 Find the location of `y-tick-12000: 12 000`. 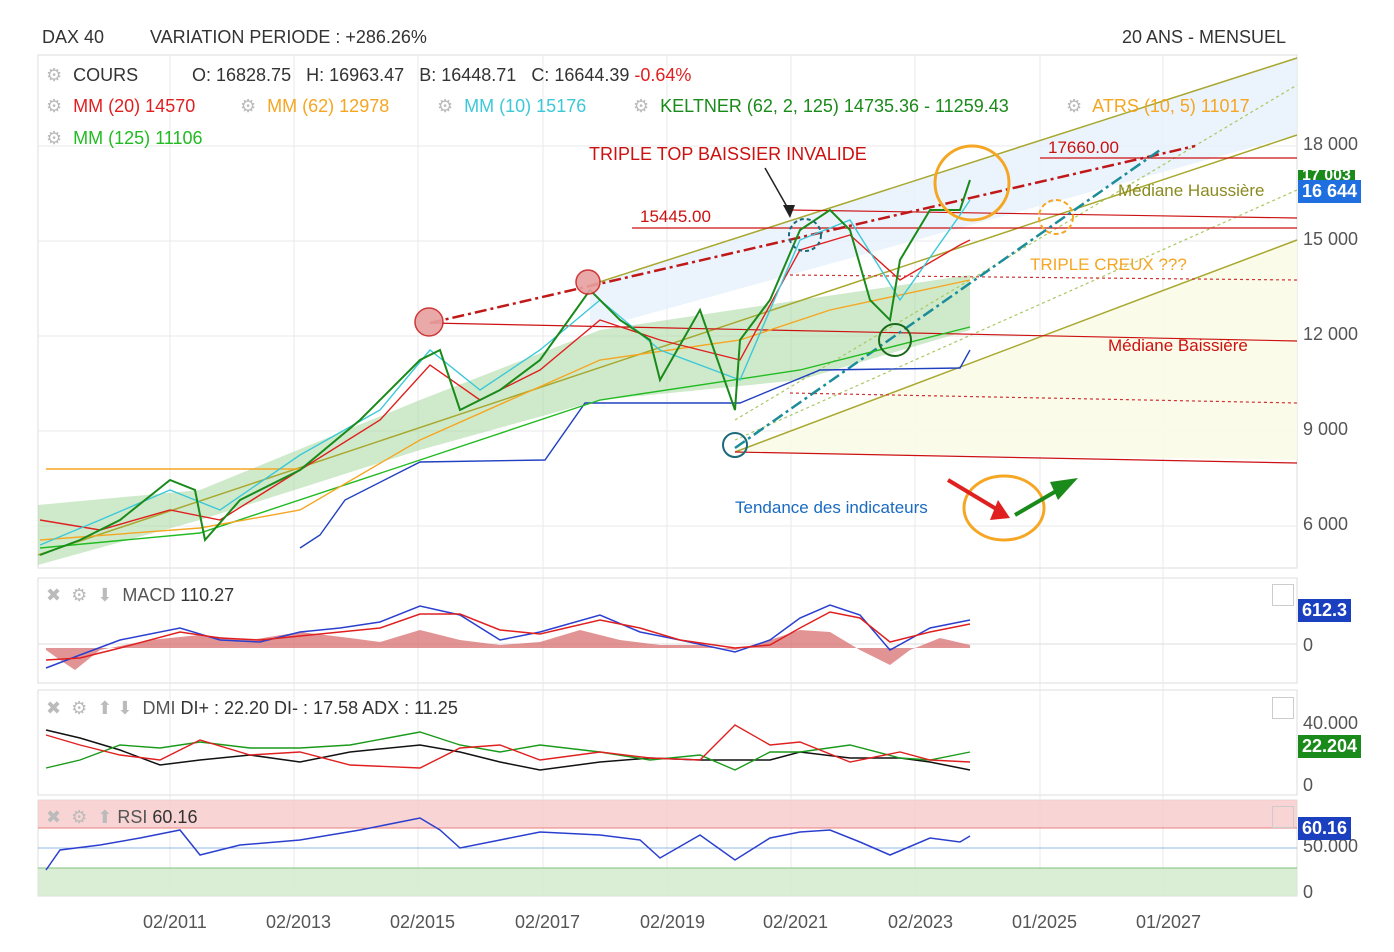

y-tick-12000: 12 000 is located at coordinates (1331, 334).